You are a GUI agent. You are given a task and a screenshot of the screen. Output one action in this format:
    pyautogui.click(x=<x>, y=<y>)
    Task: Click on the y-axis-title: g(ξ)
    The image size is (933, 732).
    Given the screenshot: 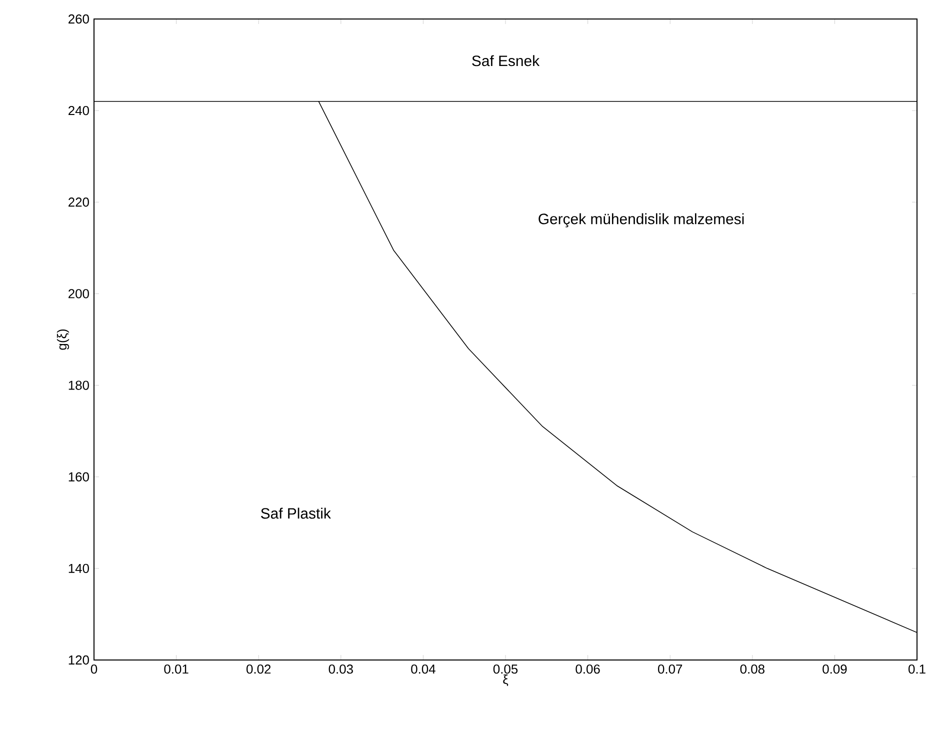 What is the action you would take?
    pyautogui.click(x=63, y=339)
    